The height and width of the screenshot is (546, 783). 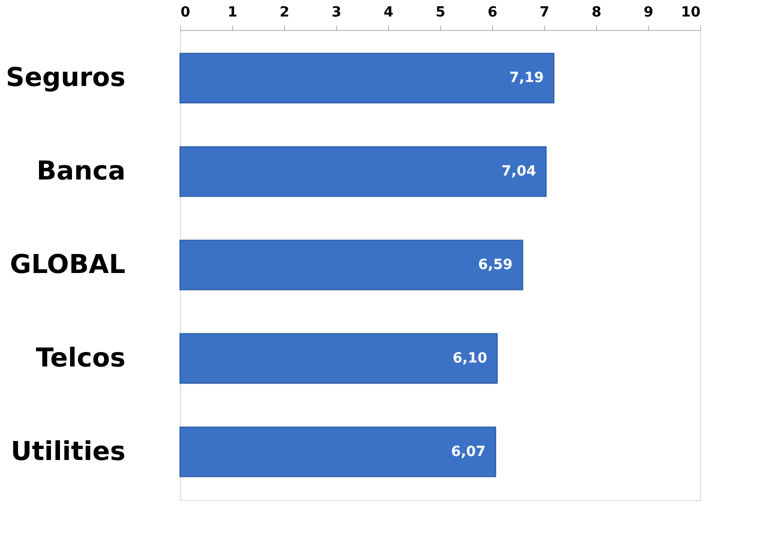 What do you see at coordinates (68, 265) in the screenshot?
I see `y-tick-label: GLOBAL` at bounding box center [68, 265].